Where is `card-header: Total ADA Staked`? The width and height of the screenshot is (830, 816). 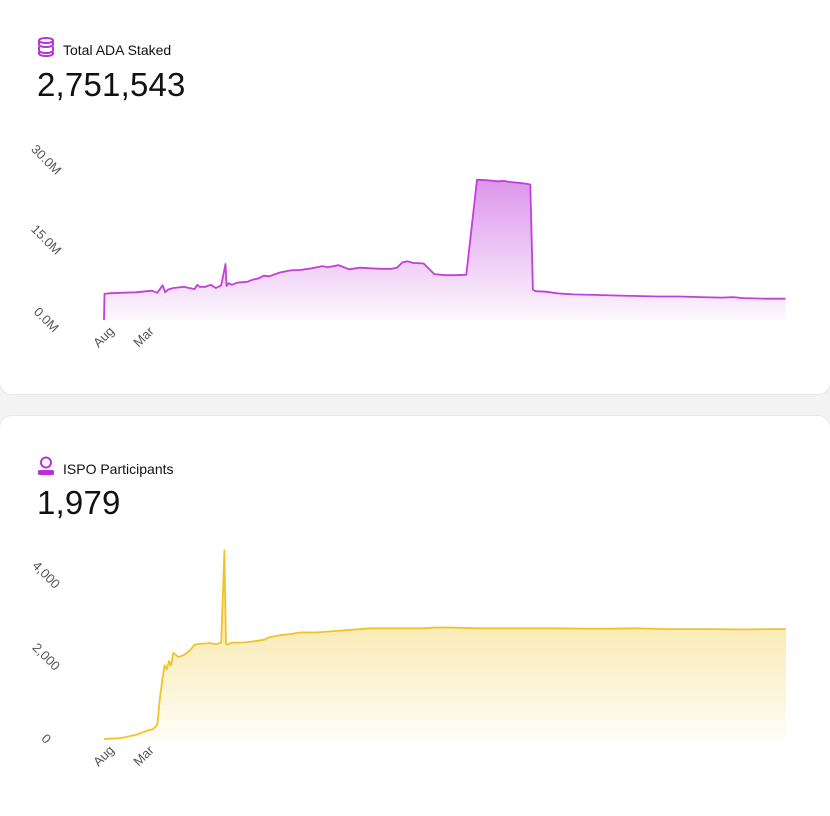
card-header: Total ADA Staked is located at coordinates (104, 49).